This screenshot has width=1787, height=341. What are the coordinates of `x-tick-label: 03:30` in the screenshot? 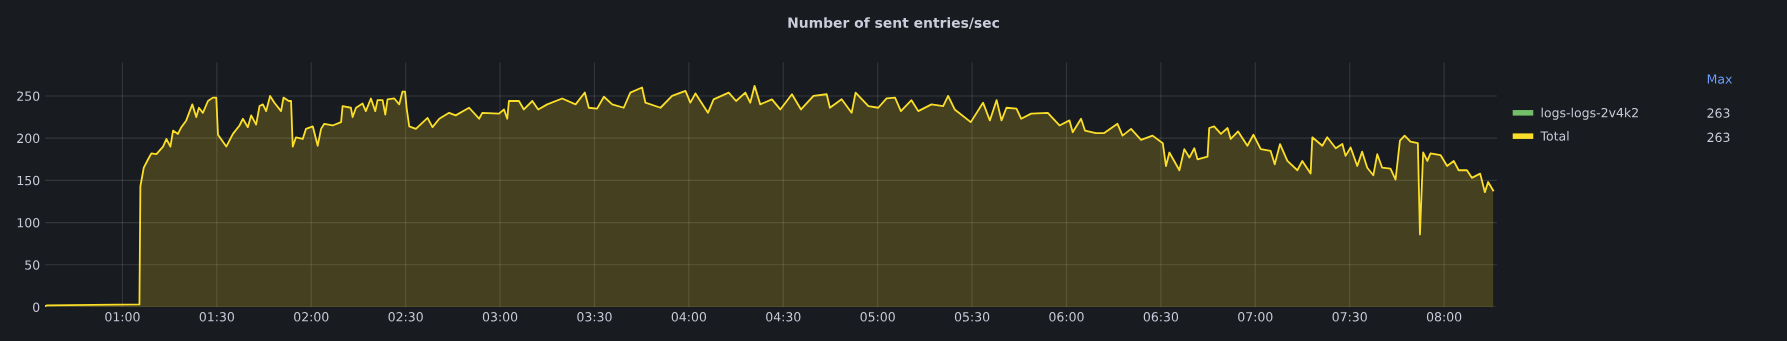 It's located at (594, 317).